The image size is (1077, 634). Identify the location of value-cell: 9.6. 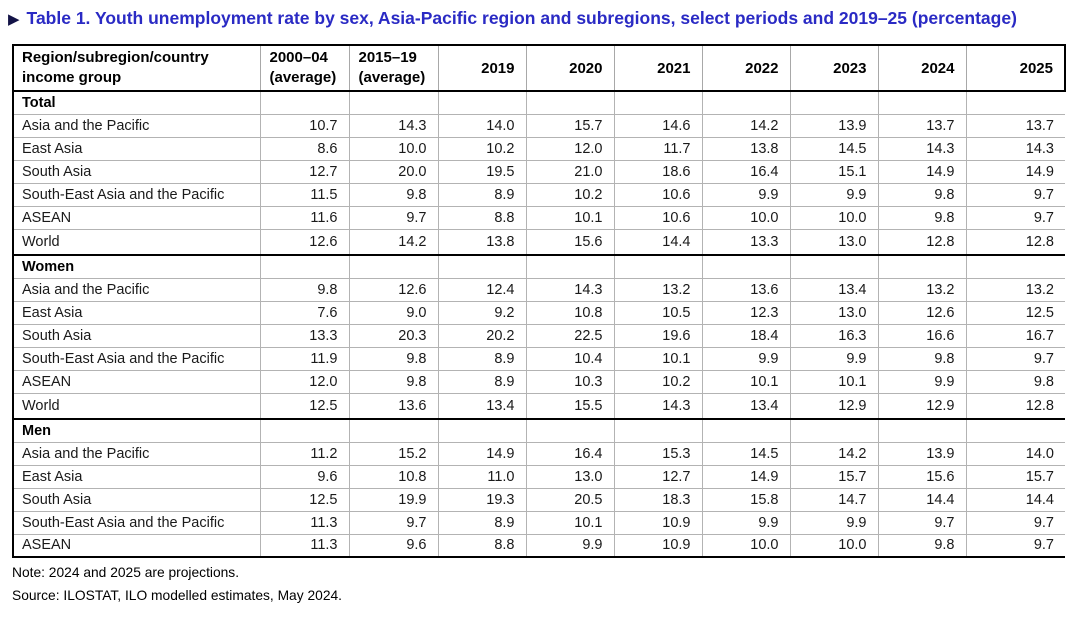
(394, 545).